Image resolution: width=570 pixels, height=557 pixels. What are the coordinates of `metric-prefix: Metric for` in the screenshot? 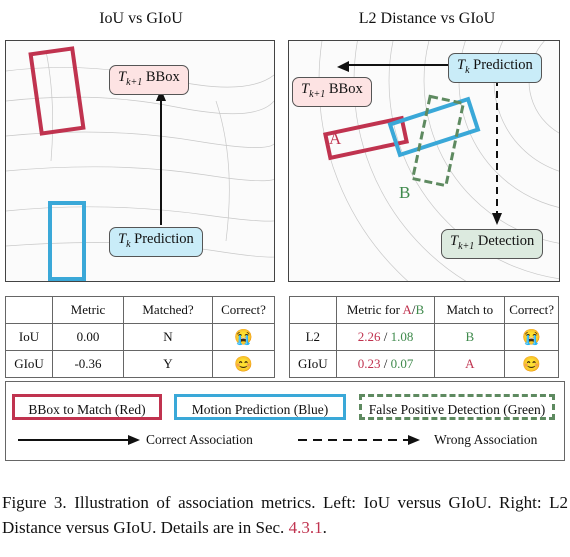 It's located at (375, 309).